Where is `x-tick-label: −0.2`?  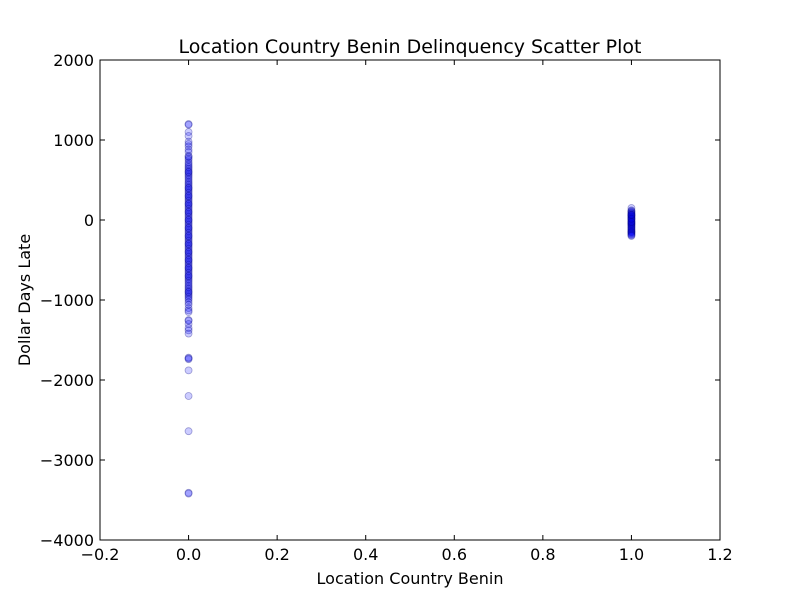 x-tick-label: −0.2 is located at coordinates (100, 554).